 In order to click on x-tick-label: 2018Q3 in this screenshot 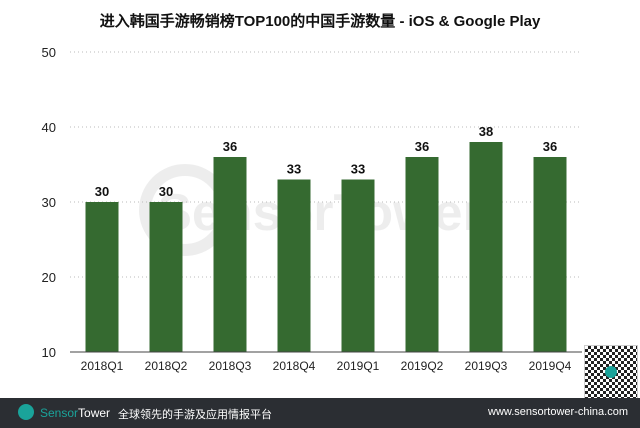, I will do `click(230, 366)`.